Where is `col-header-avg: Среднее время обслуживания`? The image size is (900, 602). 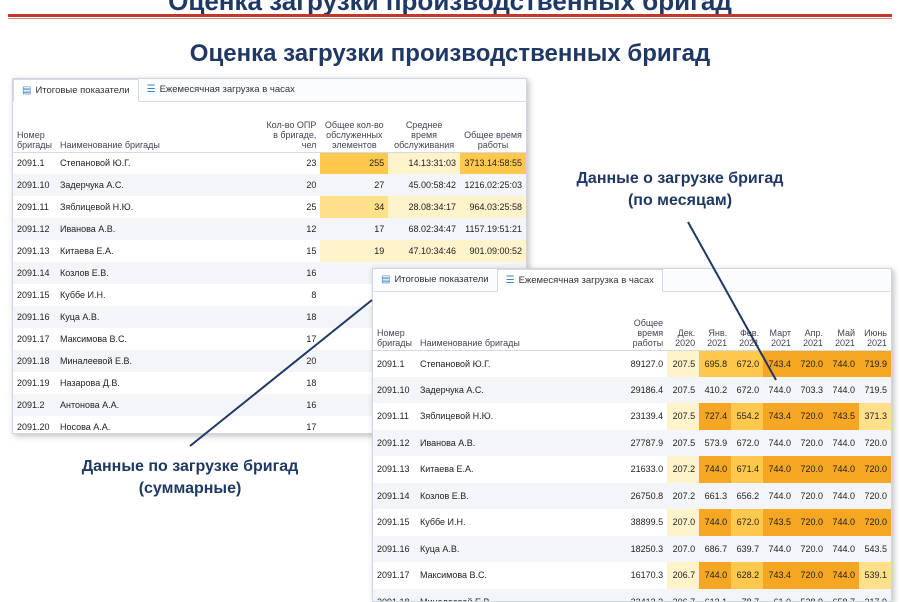
col-header-avg: Среднее время обслуживания is located at coordinates (424, 127).